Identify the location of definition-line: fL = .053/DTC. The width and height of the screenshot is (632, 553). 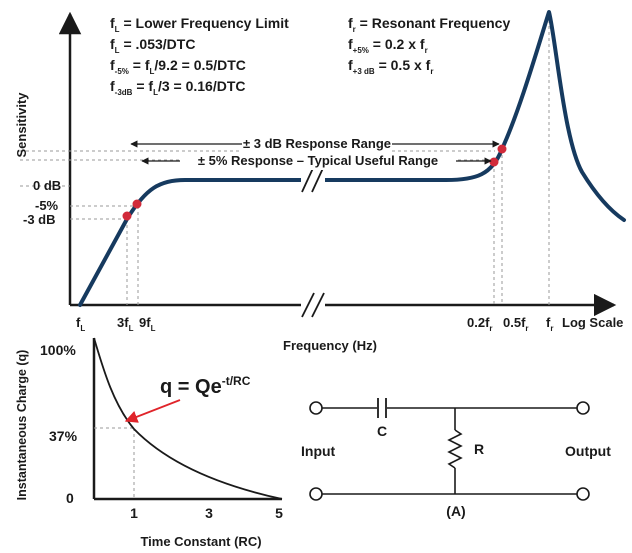
(152, 45).